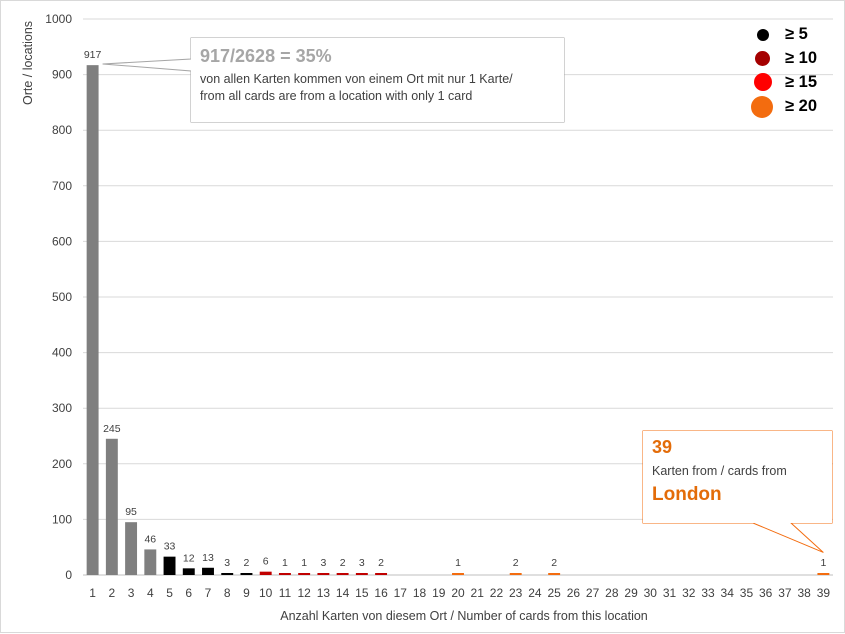 Image resolution: width=845 pixels, height=634 pixels. I want to click on x-tick-label: 7, so click(208, 593).